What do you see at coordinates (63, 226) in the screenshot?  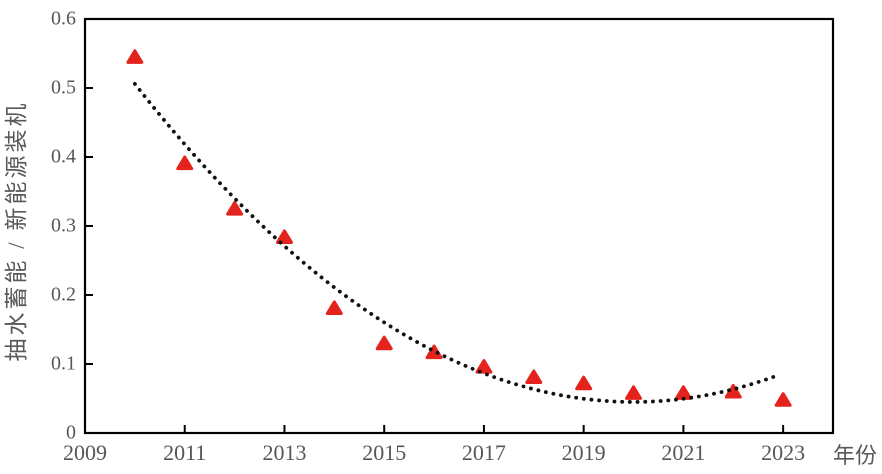 I see `y-tick-label: 0.3` at bounding box center [63, 226].